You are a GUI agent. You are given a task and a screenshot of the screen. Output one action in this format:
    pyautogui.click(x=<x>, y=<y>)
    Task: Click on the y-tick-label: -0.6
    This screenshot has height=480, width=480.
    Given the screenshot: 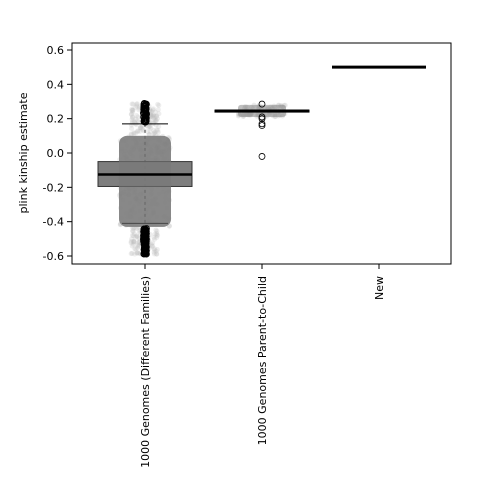 What is the action you would take?
    pyautogui.click(x=53, y=256)
    